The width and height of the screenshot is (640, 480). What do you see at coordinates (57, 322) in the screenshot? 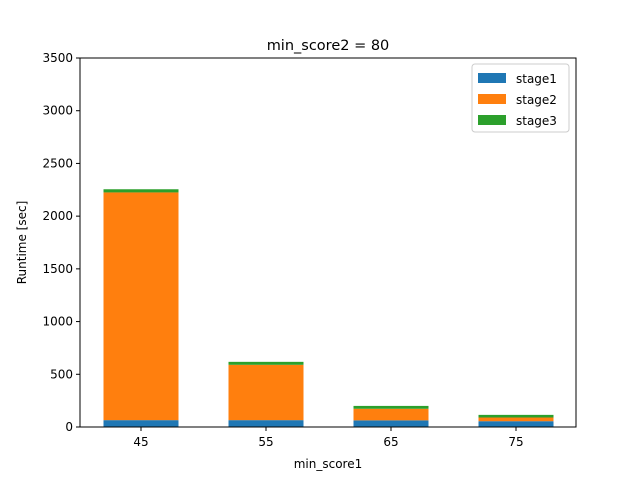
I see `y-tick-label: 1000` at bounding box center [57, 322].